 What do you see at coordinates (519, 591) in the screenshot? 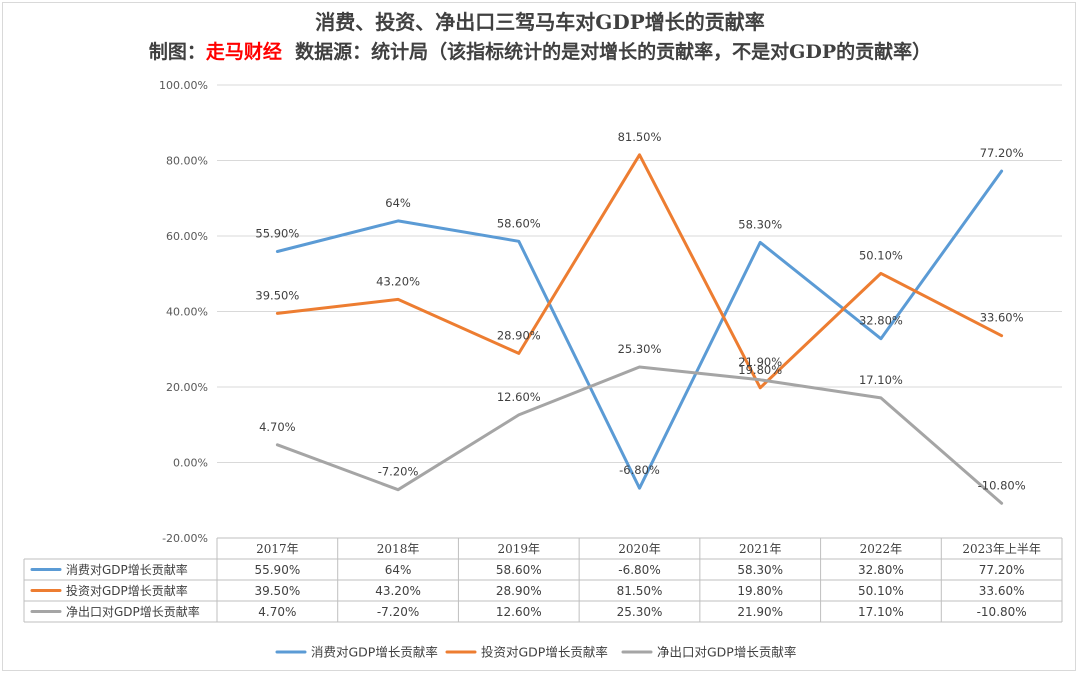
I see `table-cell: 28.90%` at bounding box center [519, 591].